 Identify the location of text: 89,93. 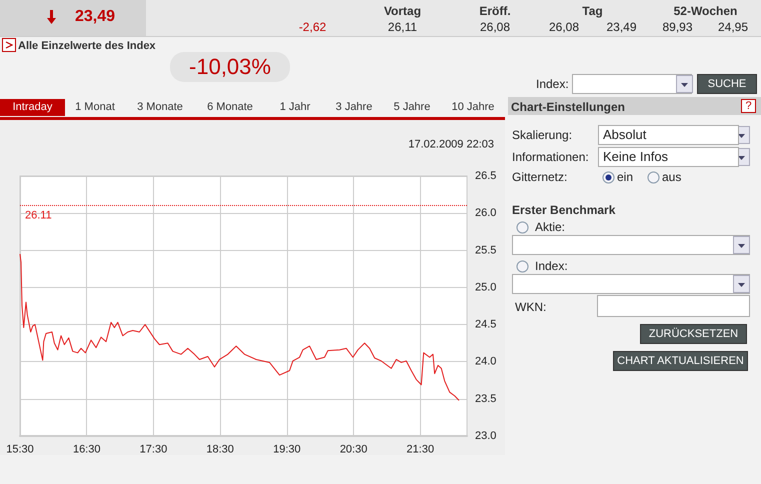
(677, 27).